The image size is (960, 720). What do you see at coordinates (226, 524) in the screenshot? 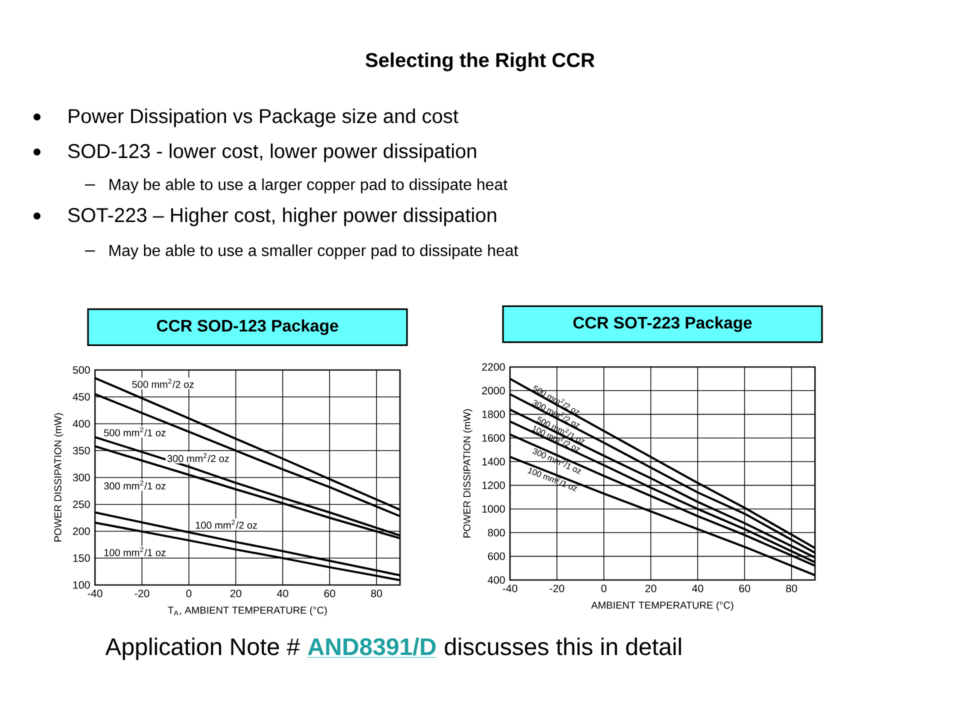
I see `series-label: 100 mm$^{2}$/2 oz` at bounding box center [226, 524].